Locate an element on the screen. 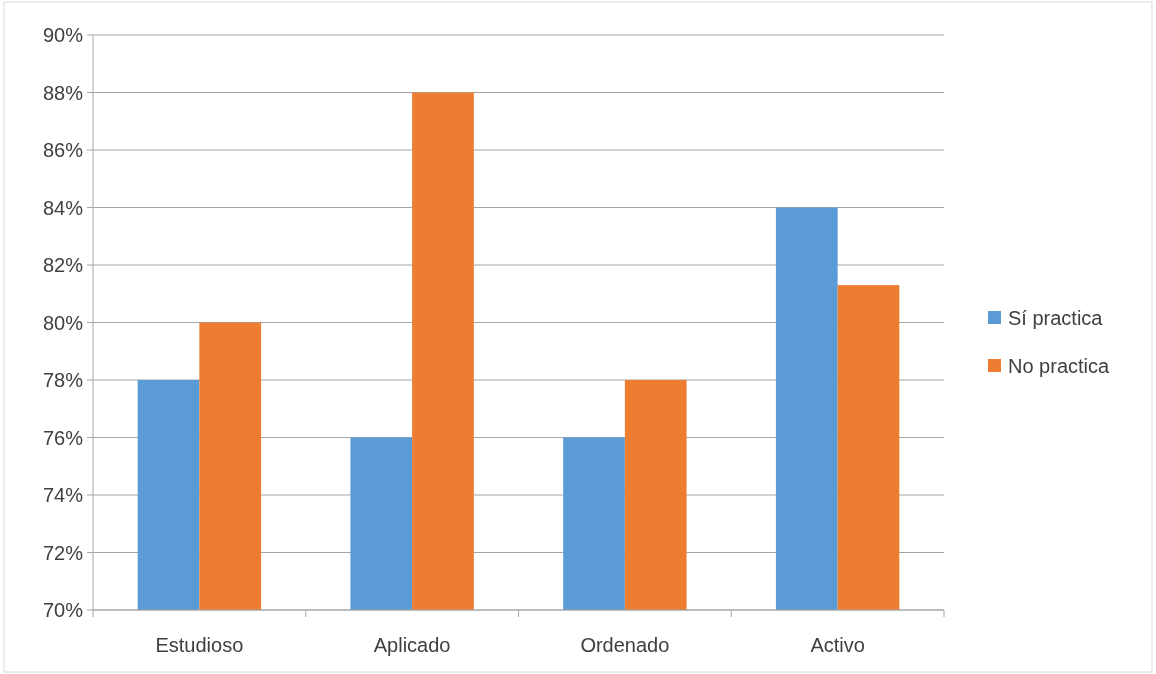  y-tick-label: 76% is located at coordinates (63, 437).